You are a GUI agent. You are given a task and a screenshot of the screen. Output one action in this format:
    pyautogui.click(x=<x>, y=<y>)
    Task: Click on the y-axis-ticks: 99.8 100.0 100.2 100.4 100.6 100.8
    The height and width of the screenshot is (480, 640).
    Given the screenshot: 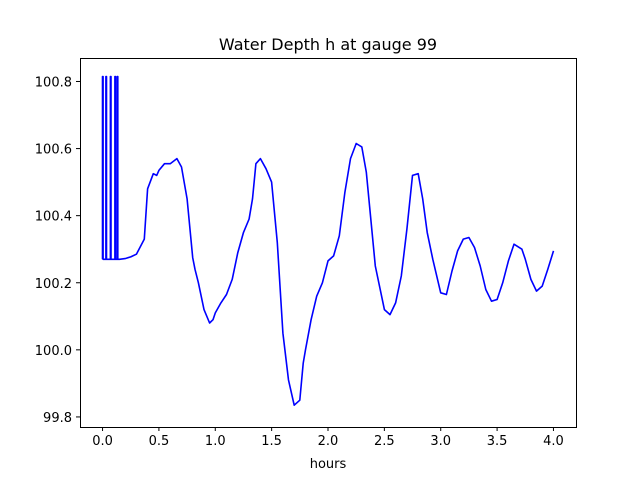 What is the action you would take?
    pyautogui.click(x=57, y=250)
    